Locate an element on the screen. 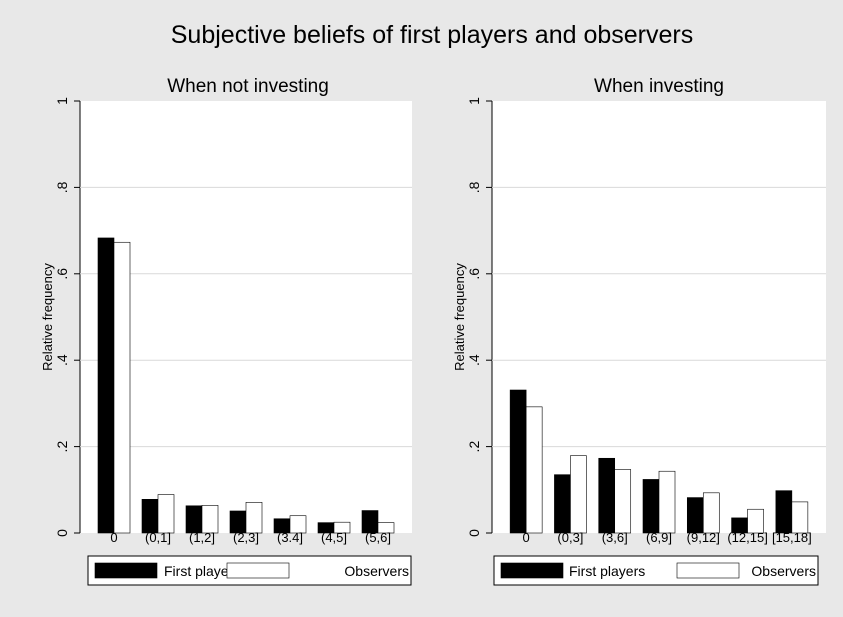  category-label: (3.4] is located at coordinates (290, 537).